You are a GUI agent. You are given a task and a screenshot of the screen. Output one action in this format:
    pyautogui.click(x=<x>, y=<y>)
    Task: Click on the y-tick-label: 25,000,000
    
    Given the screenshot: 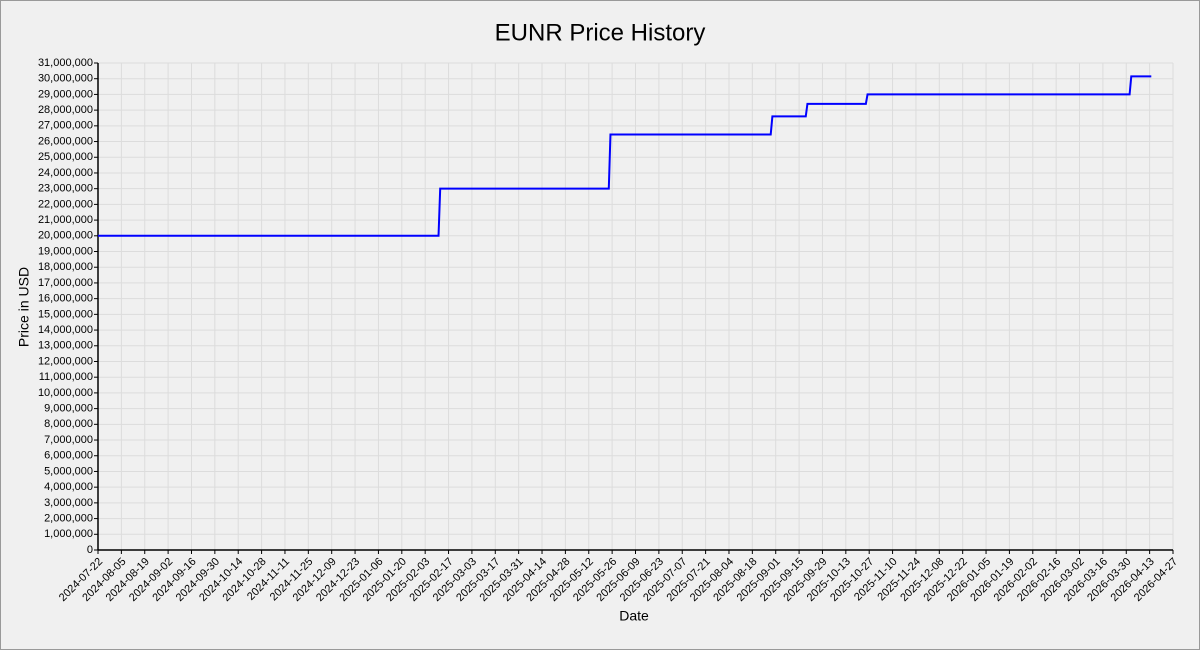 What is the action you would take?
    pyautogui.click(x=65, y=157)
    